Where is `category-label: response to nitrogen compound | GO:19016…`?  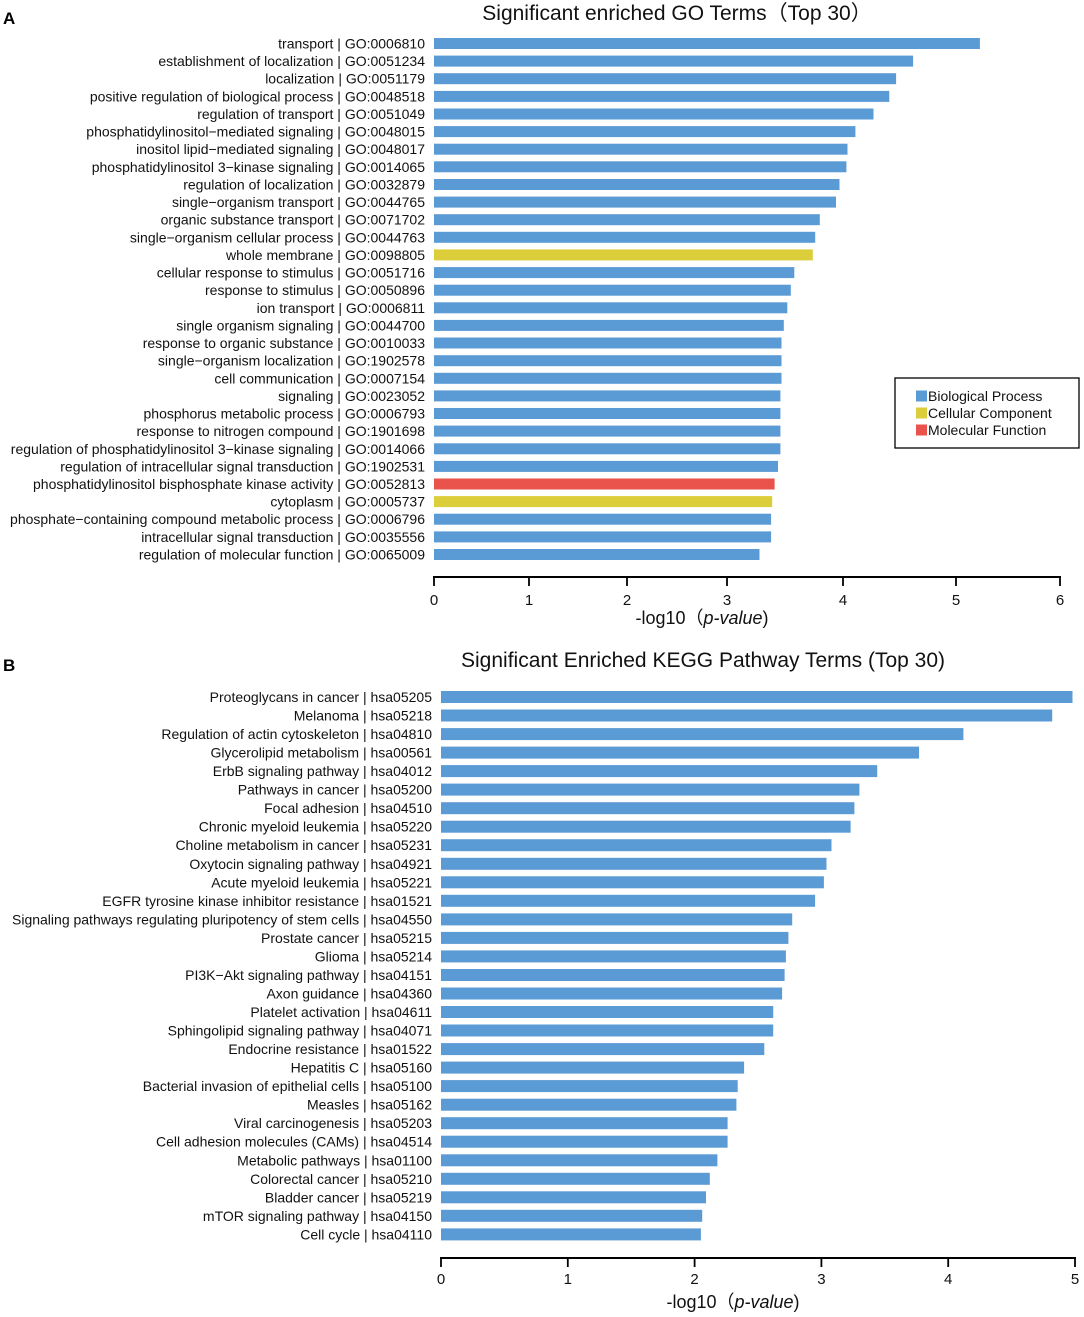 category-label: response to nitrogen compound | GO:19016… is located at coordinates (281, 431).